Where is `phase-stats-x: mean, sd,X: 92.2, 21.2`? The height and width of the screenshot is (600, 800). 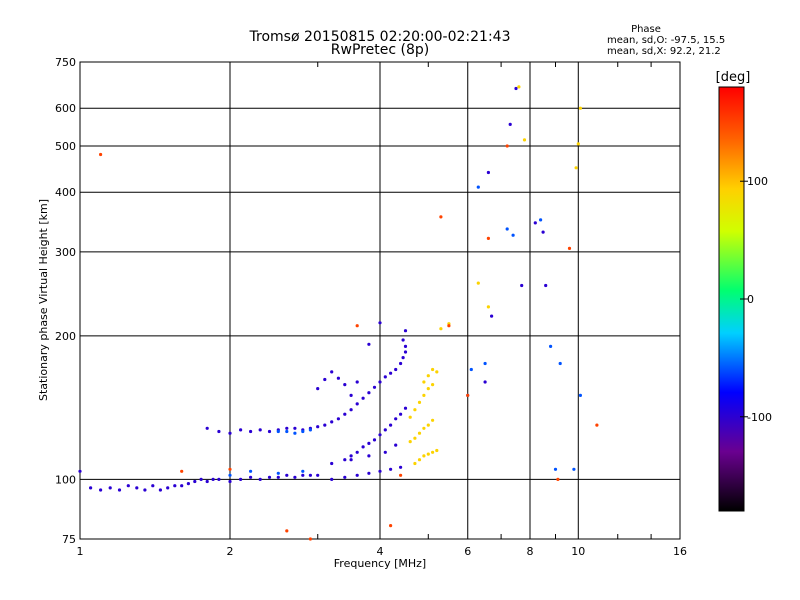
phase-stats-x: mean, sd,X: 92.2, 21.2 is located at coordinates (664, 51).